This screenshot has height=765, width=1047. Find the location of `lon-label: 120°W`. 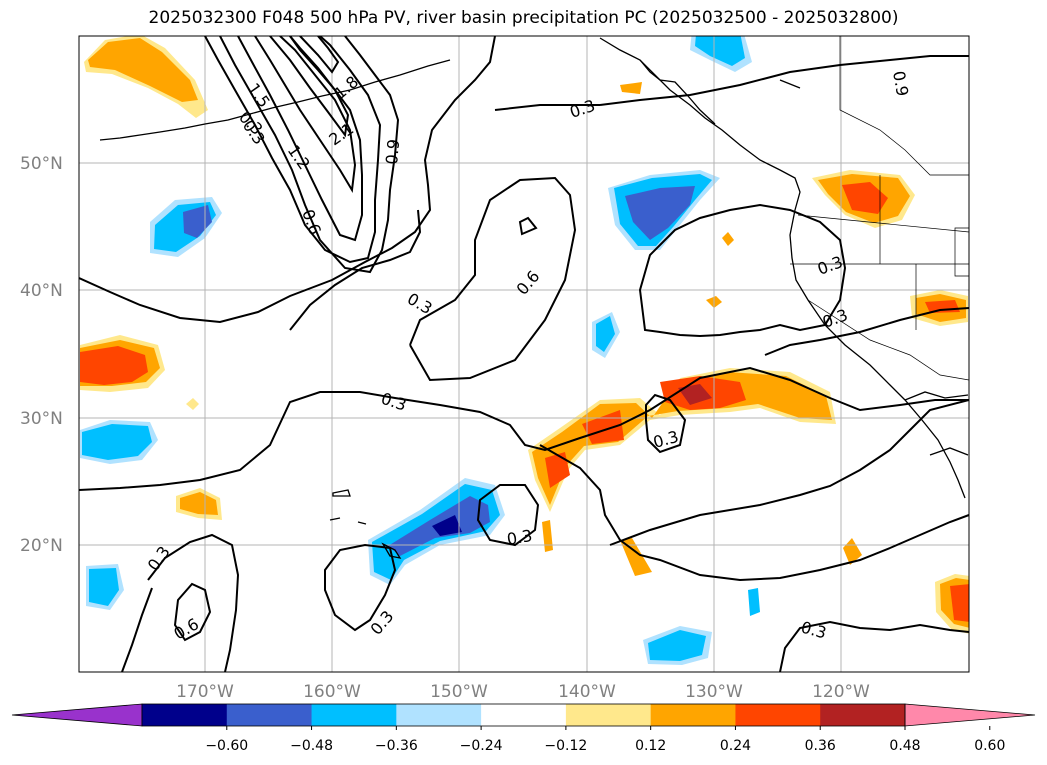

lon-label: 120°W is located at coordinates (841, 692).